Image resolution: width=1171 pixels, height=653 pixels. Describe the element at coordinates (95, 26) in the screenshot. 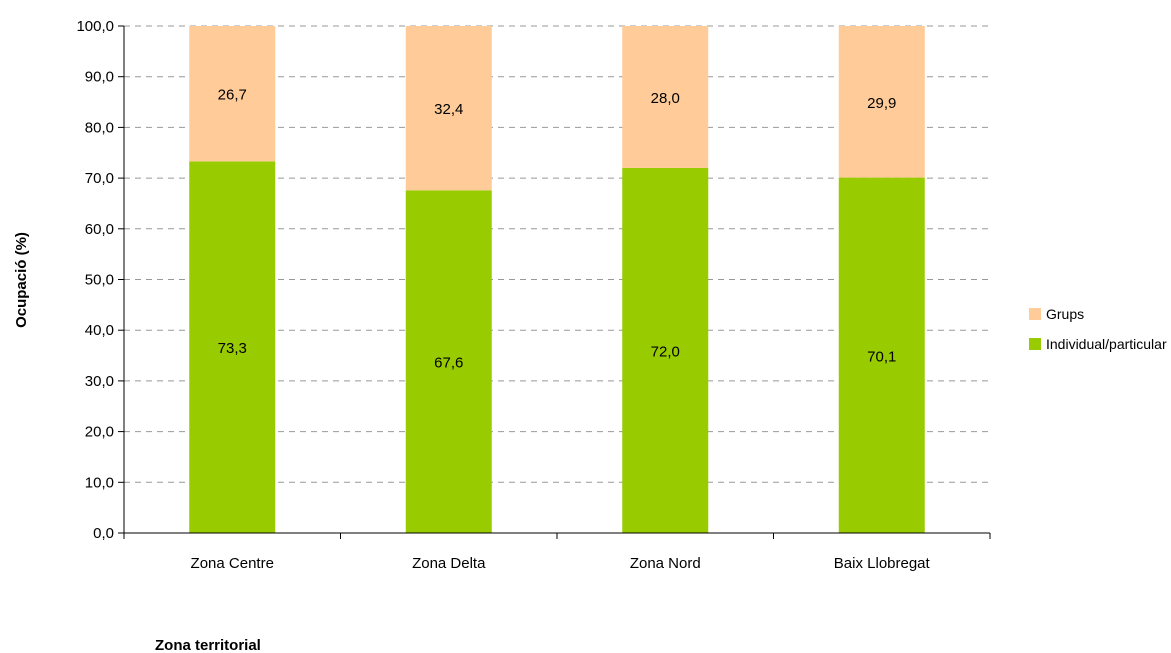

I see `y-tick-label: 100,0` at that location.